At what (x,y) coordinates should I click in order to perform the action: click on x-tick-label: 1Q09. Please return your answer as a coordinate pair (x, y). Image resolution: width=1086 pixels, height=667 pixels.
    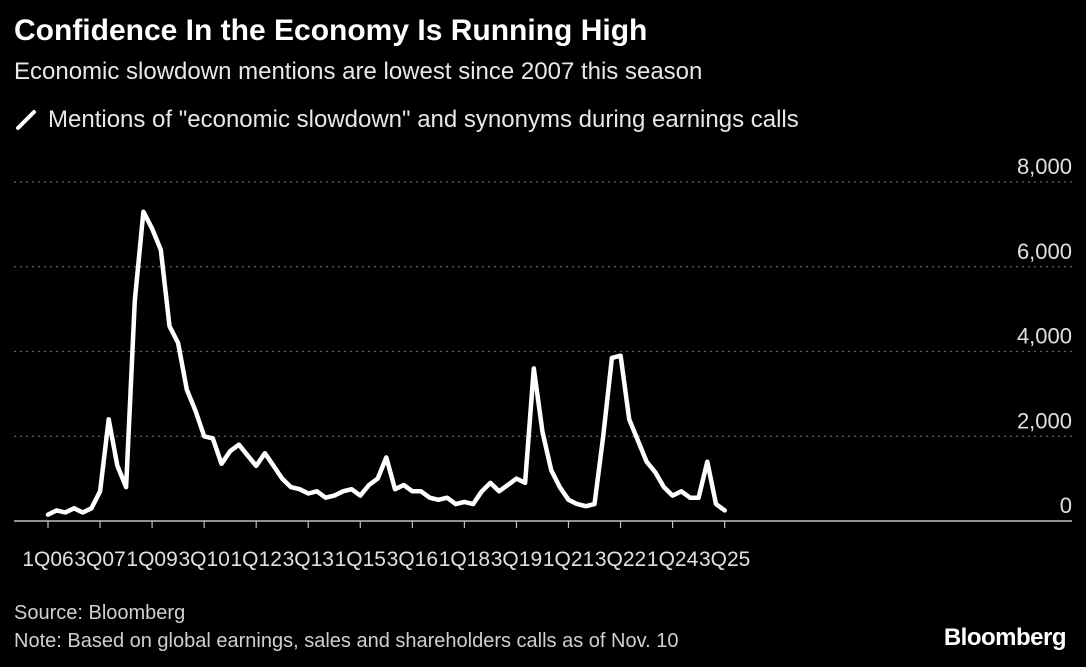
    Looking at the image, I should click on (151, 559).